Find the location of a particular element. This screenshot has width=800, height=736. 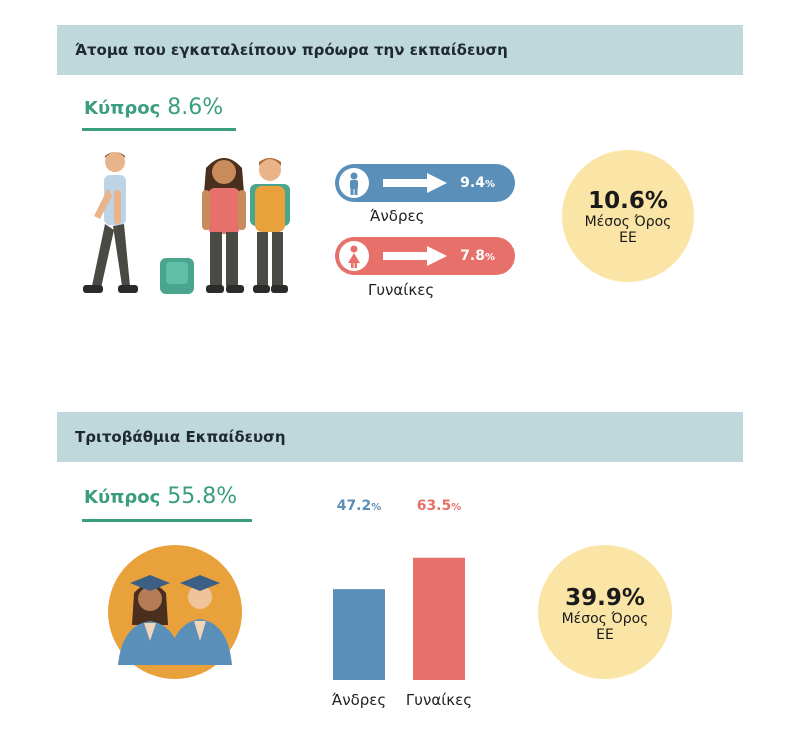

eu-average-circle: 39.9% Μέσος Όρος ΕΕ is located at coordinates (605, 612).